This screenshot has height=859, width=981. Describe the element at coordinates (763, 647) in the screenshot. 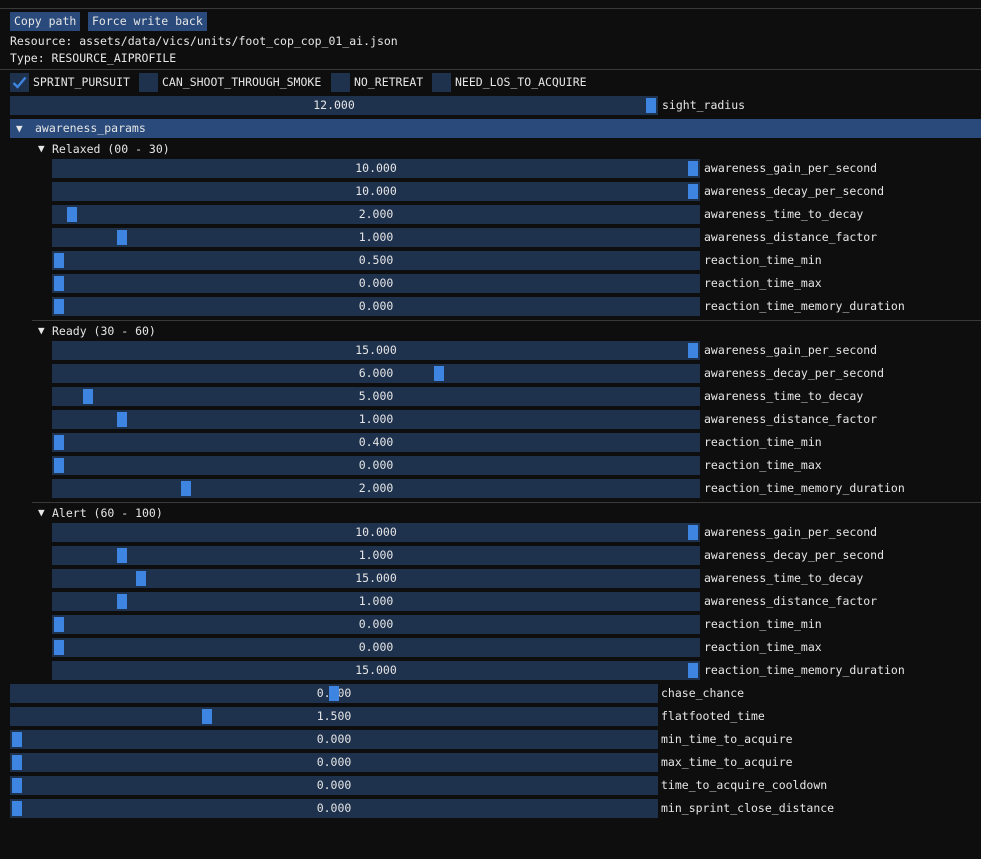

I see `slider-label: reaction_time_max` at that location.